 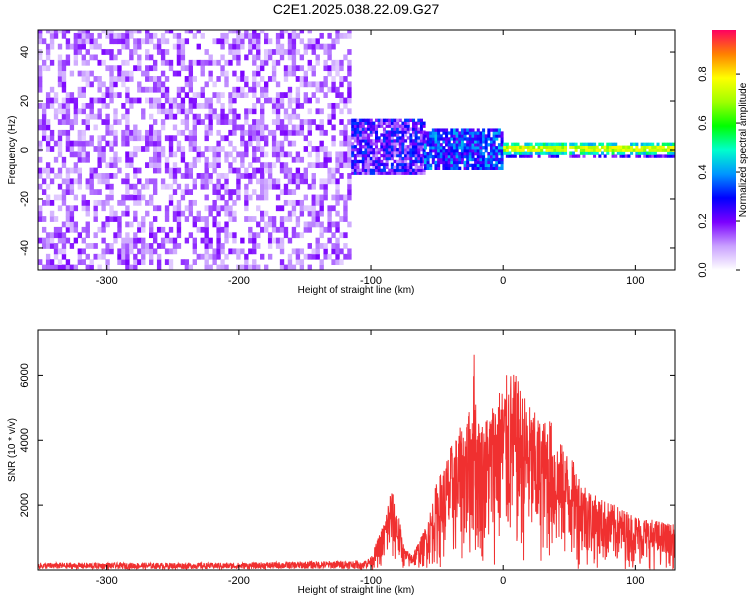 I want to click on x-tick-label: -200, so click(x=239, y=581).